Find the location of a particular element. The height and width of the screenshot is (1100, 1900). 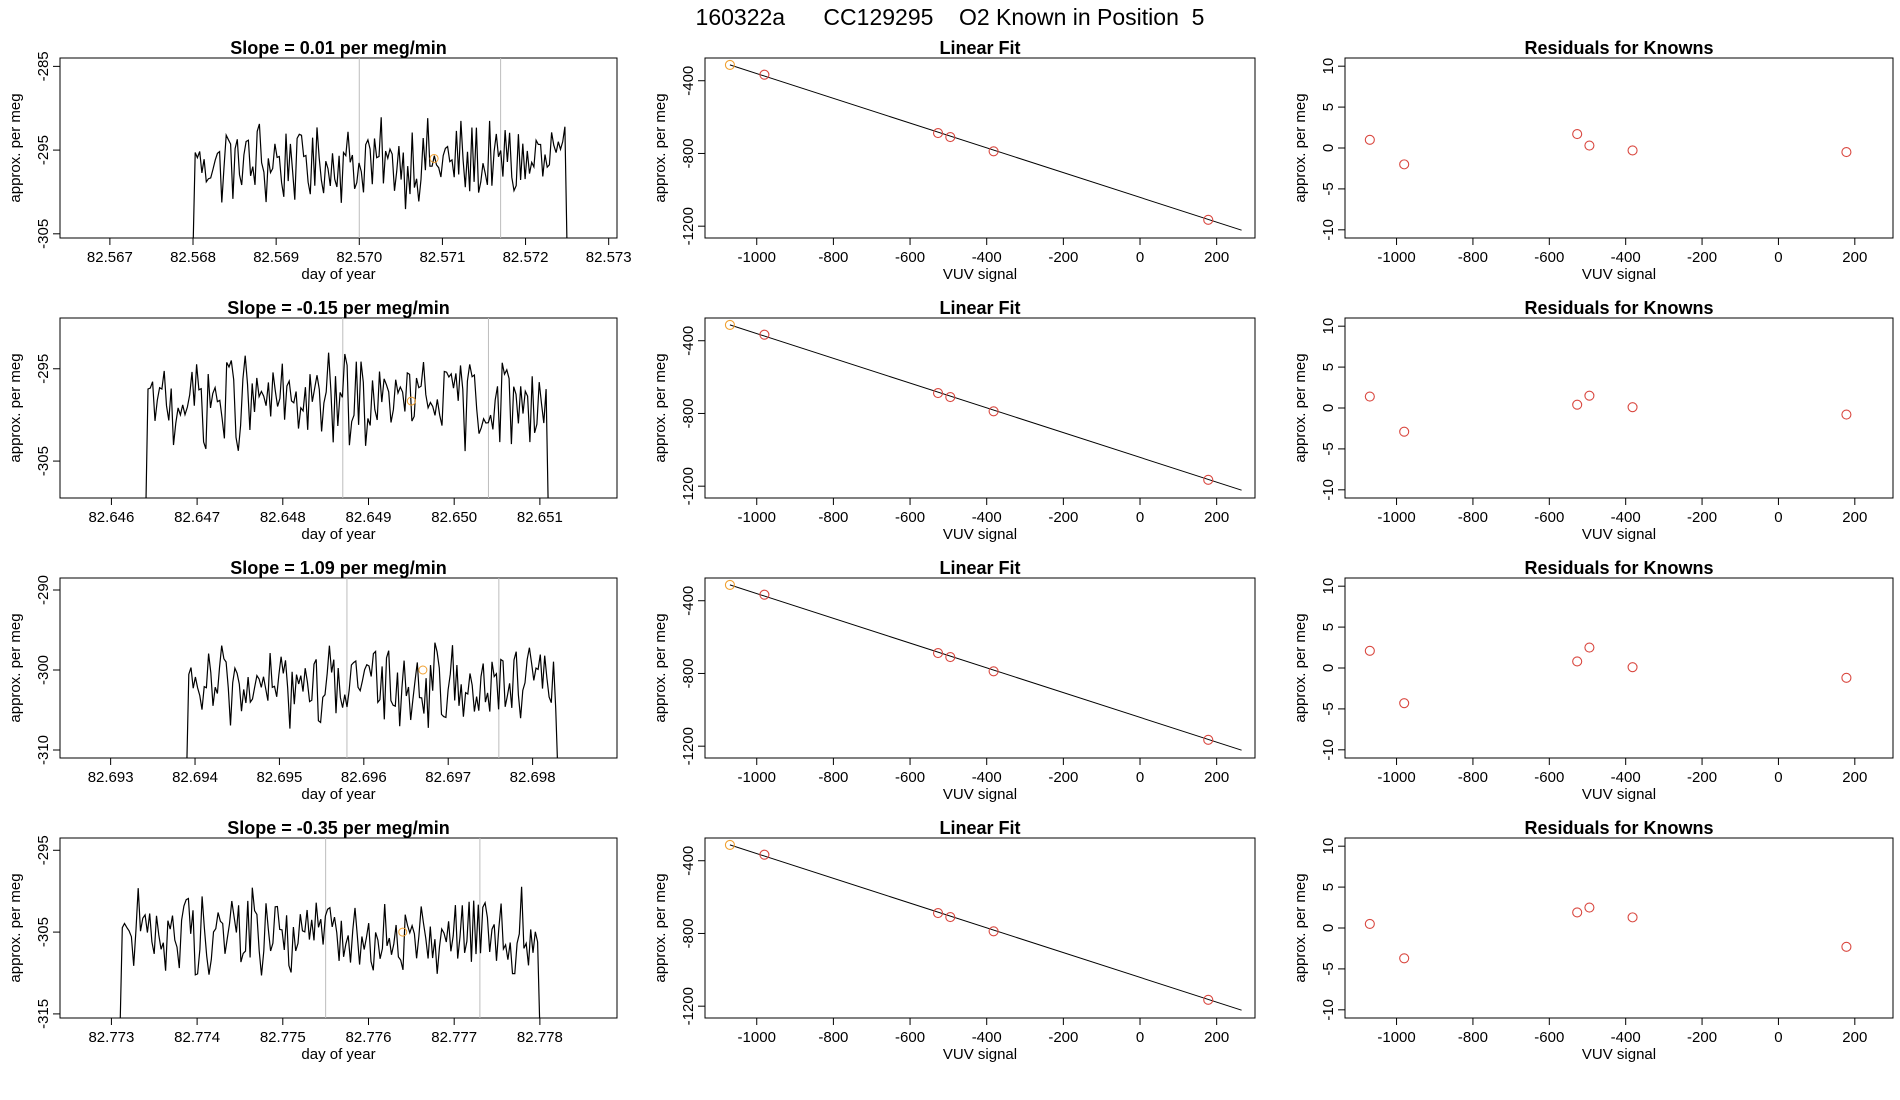

x-tick-label: 82.777 is located at coordinates (454, 1037).